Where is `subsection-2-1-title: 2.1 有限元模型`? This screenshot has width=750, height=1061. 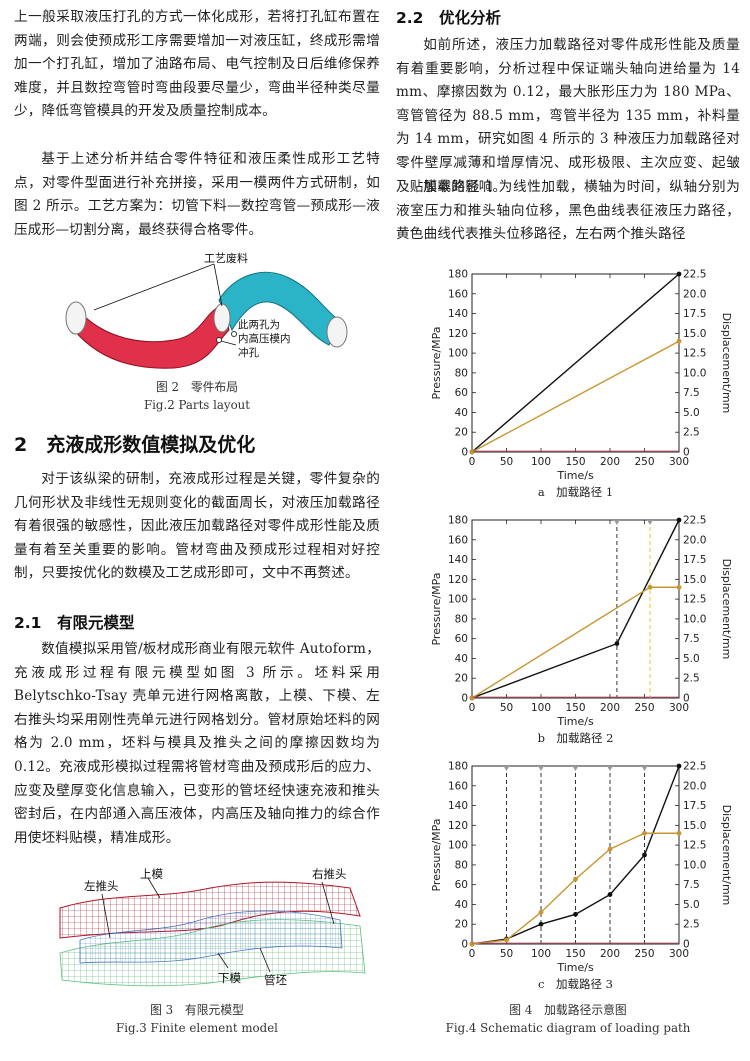 subsection-2-1-title: 2.1 有限元模型 is located at coordinates (74, 623).